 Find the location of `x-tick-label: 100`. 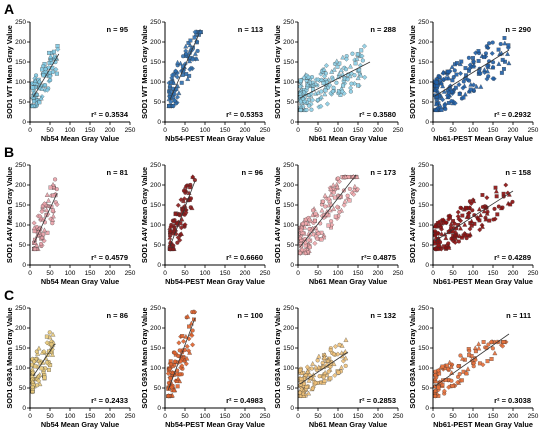

x-tick-label: 100 is located at coordinates (70, 416).